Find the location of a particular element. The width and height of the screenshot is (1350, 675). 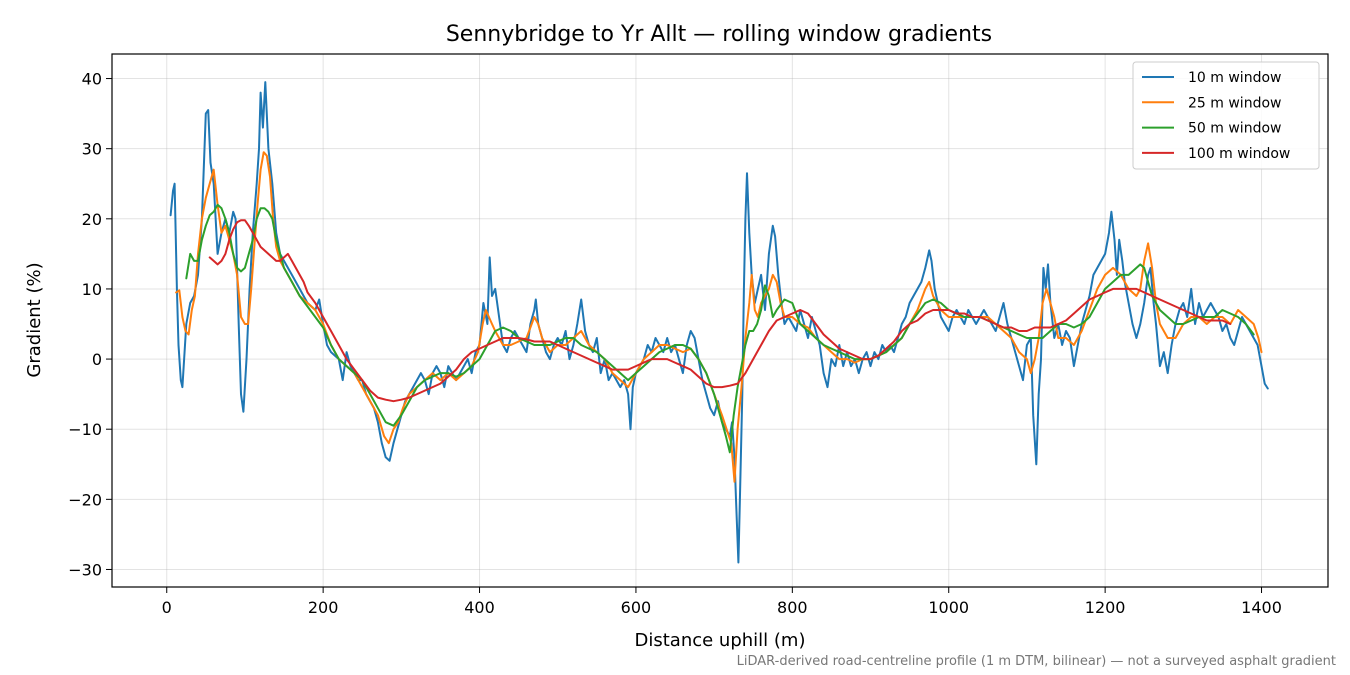

y-tick-label: 40 is located at coordinates (92, 79).